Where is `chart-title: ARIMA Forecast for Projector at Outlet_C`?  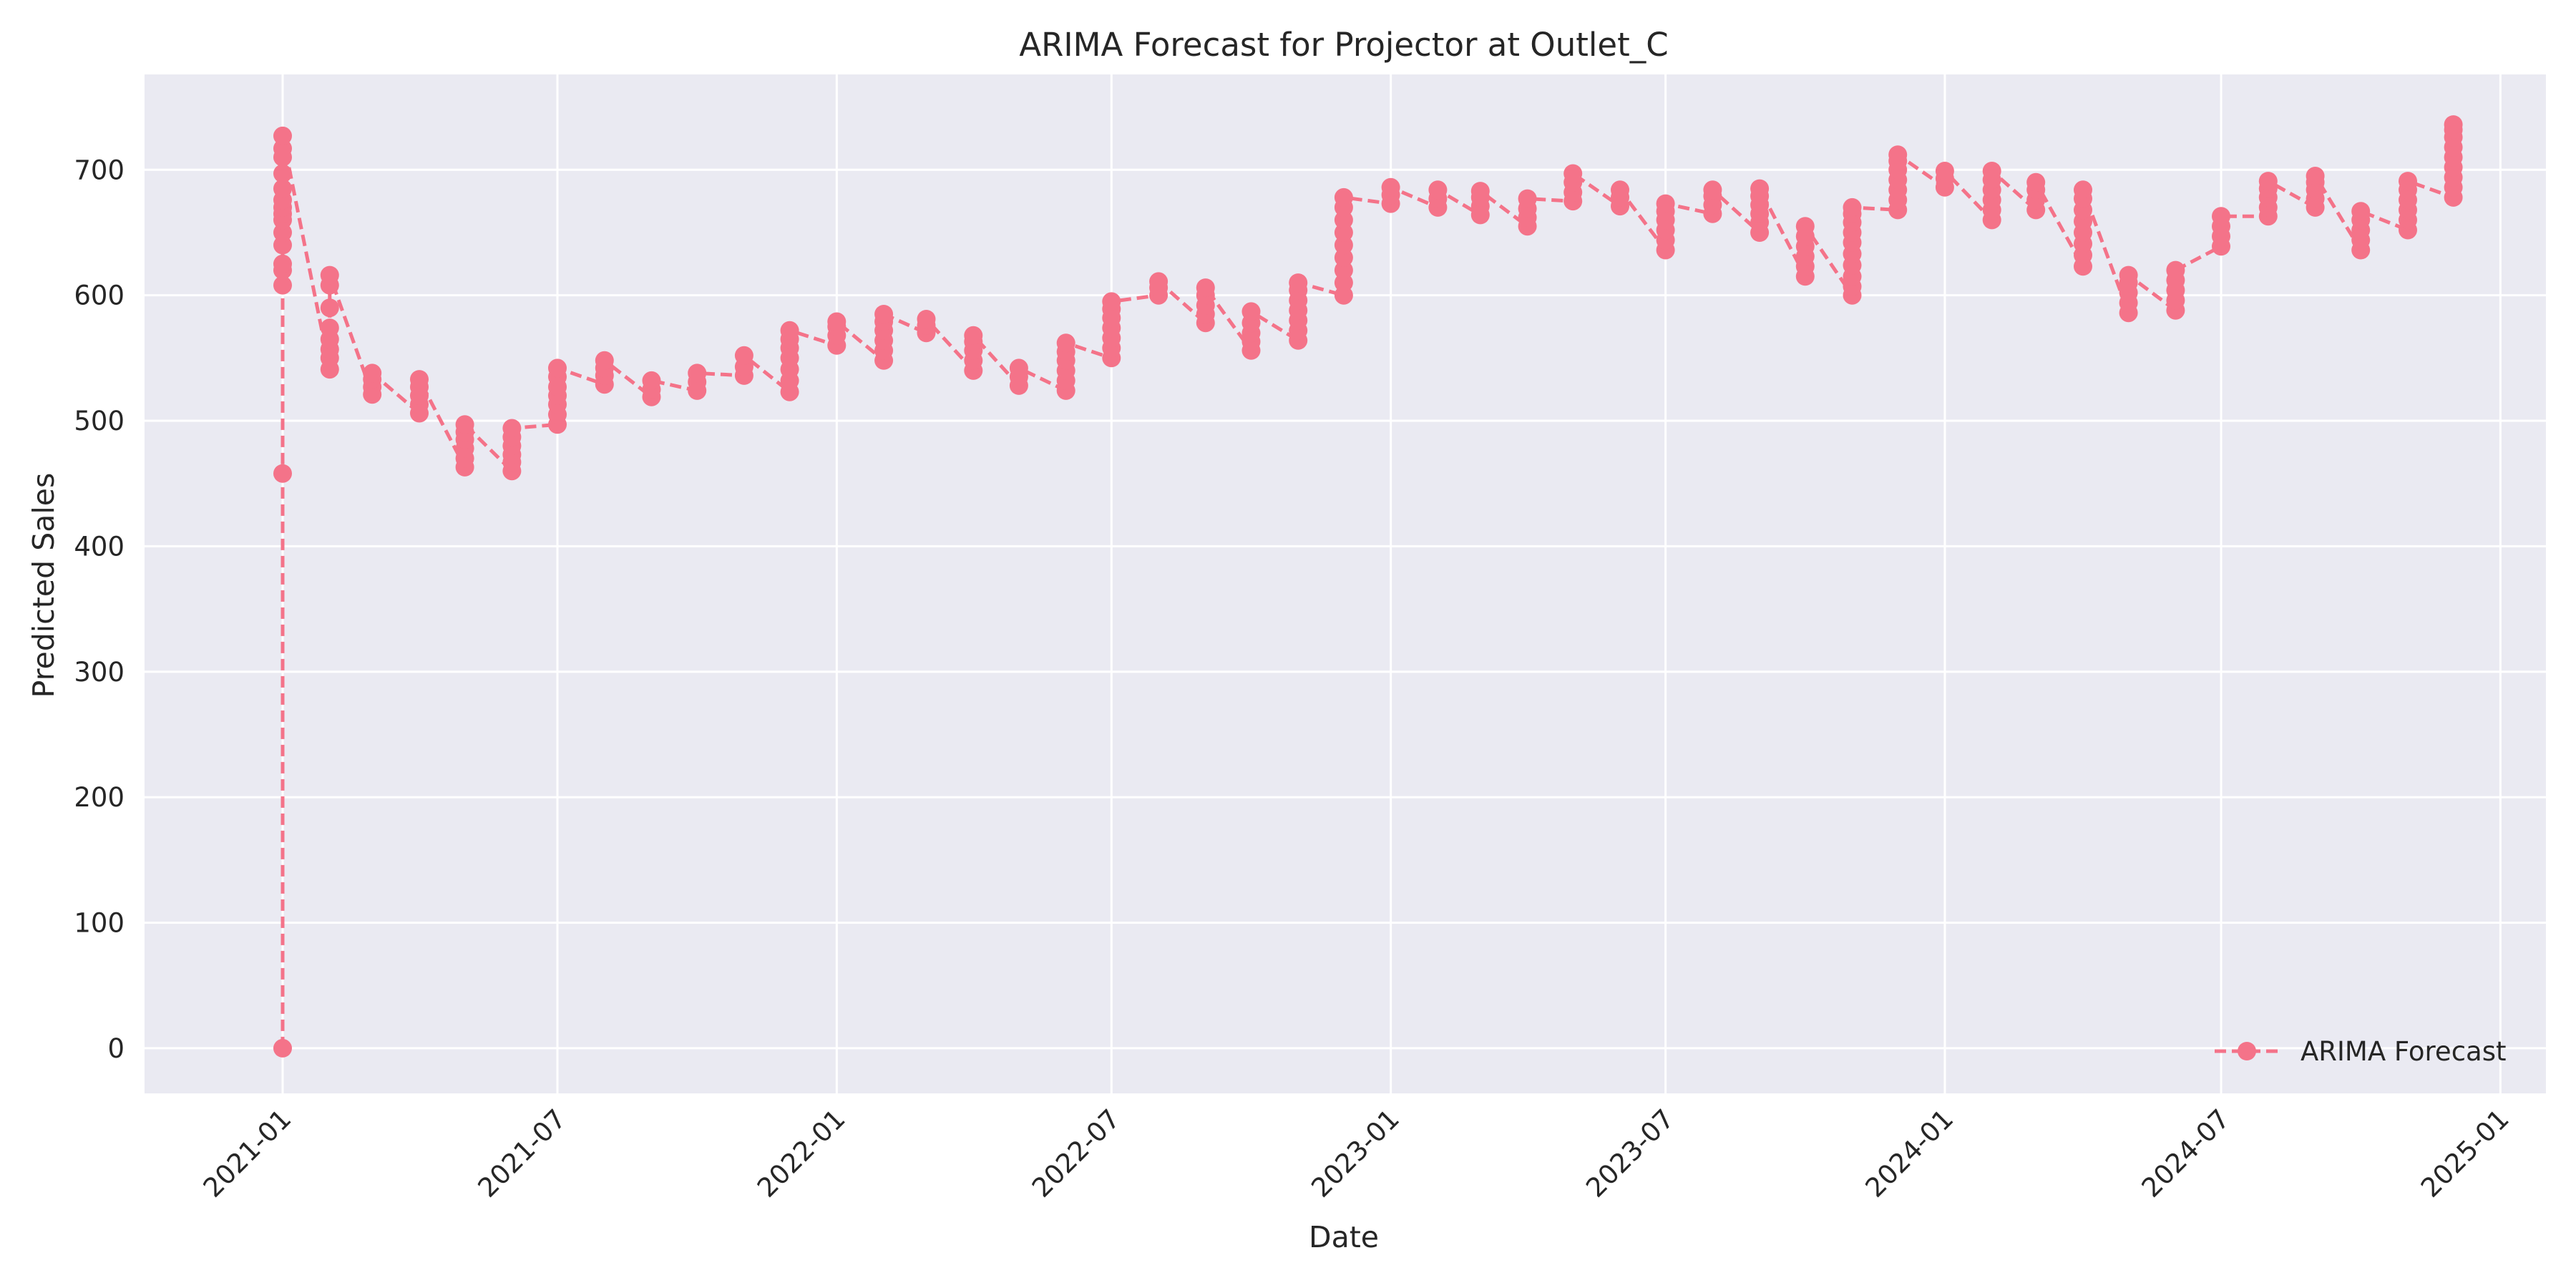 chart-title: ARIMA Forecast for Projector at Outlet_C is located at coordinates (1343, 45).